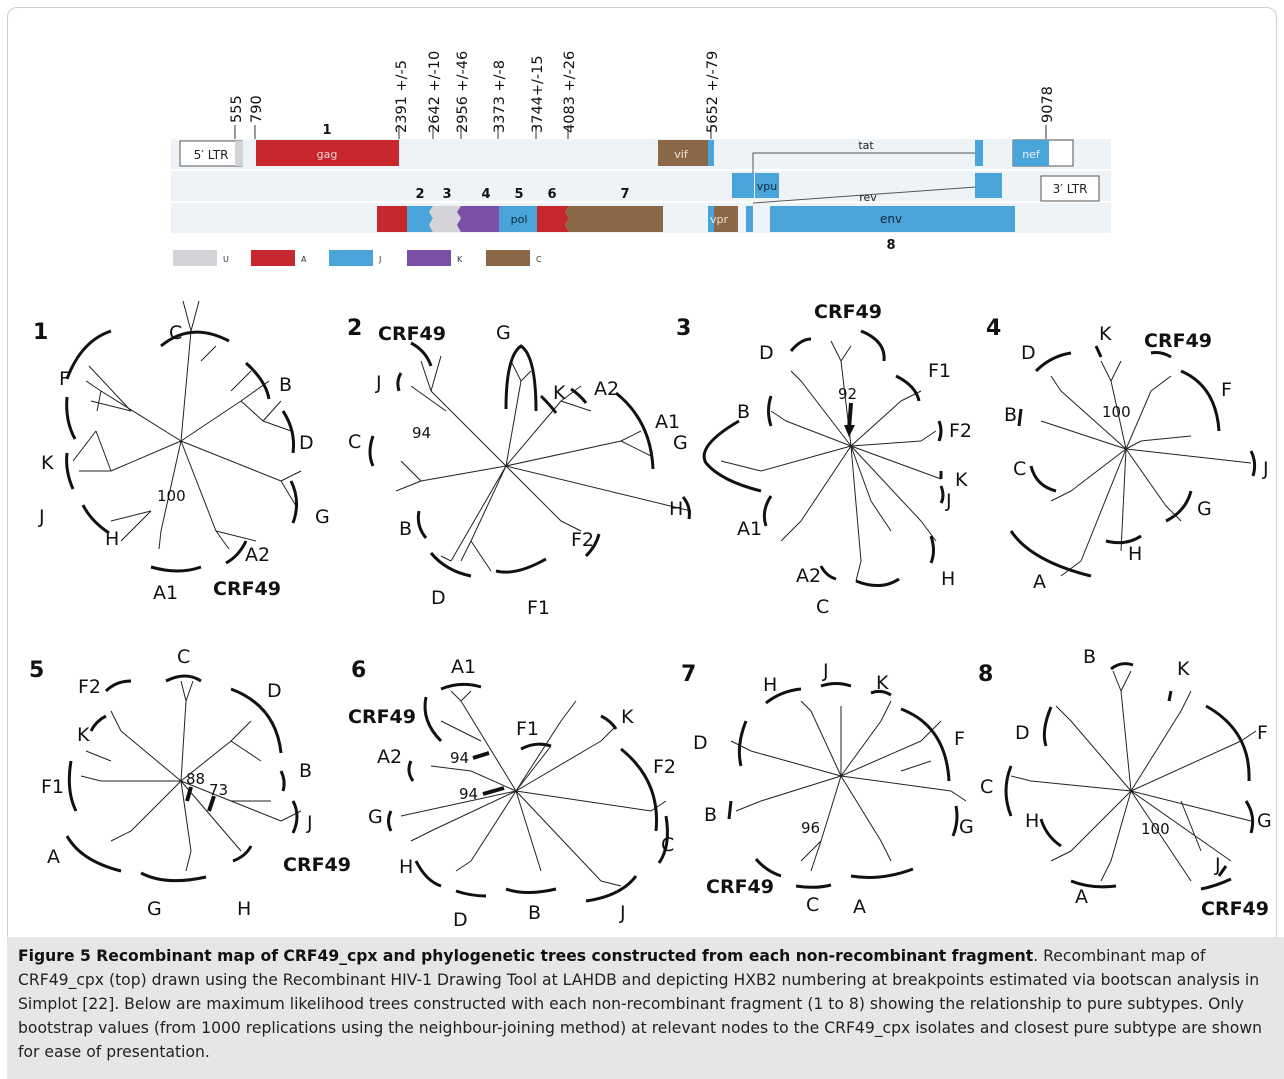 The image size is (1284, 1079). Describe the element at coordinates (195, 779) in the screenshot. I see `bootstrap-5-a: 88` at that location.